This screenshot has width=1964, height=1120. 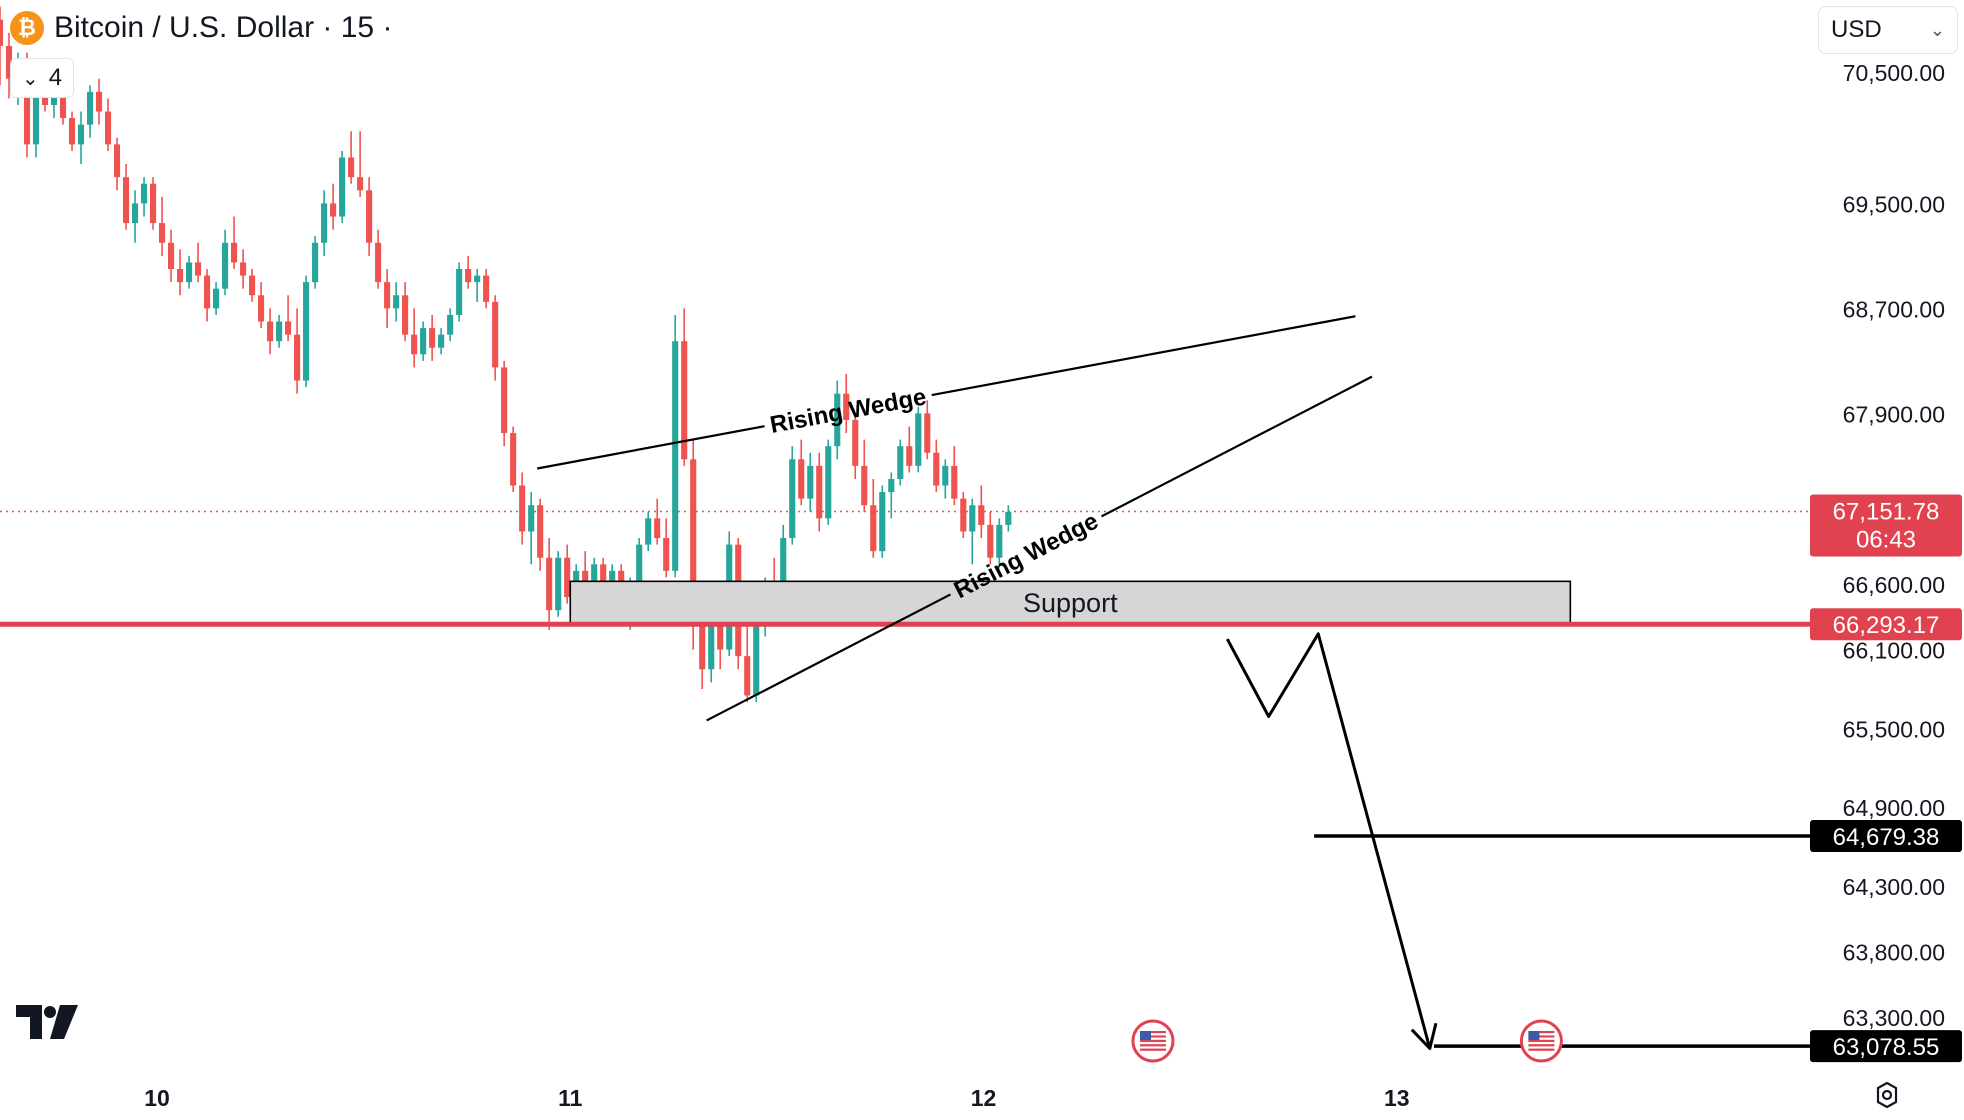 What do you see at coordinates (48, 1022) in the screenshot?
I see `tradingview-logo-icon` at bounding box center [48, 1022].